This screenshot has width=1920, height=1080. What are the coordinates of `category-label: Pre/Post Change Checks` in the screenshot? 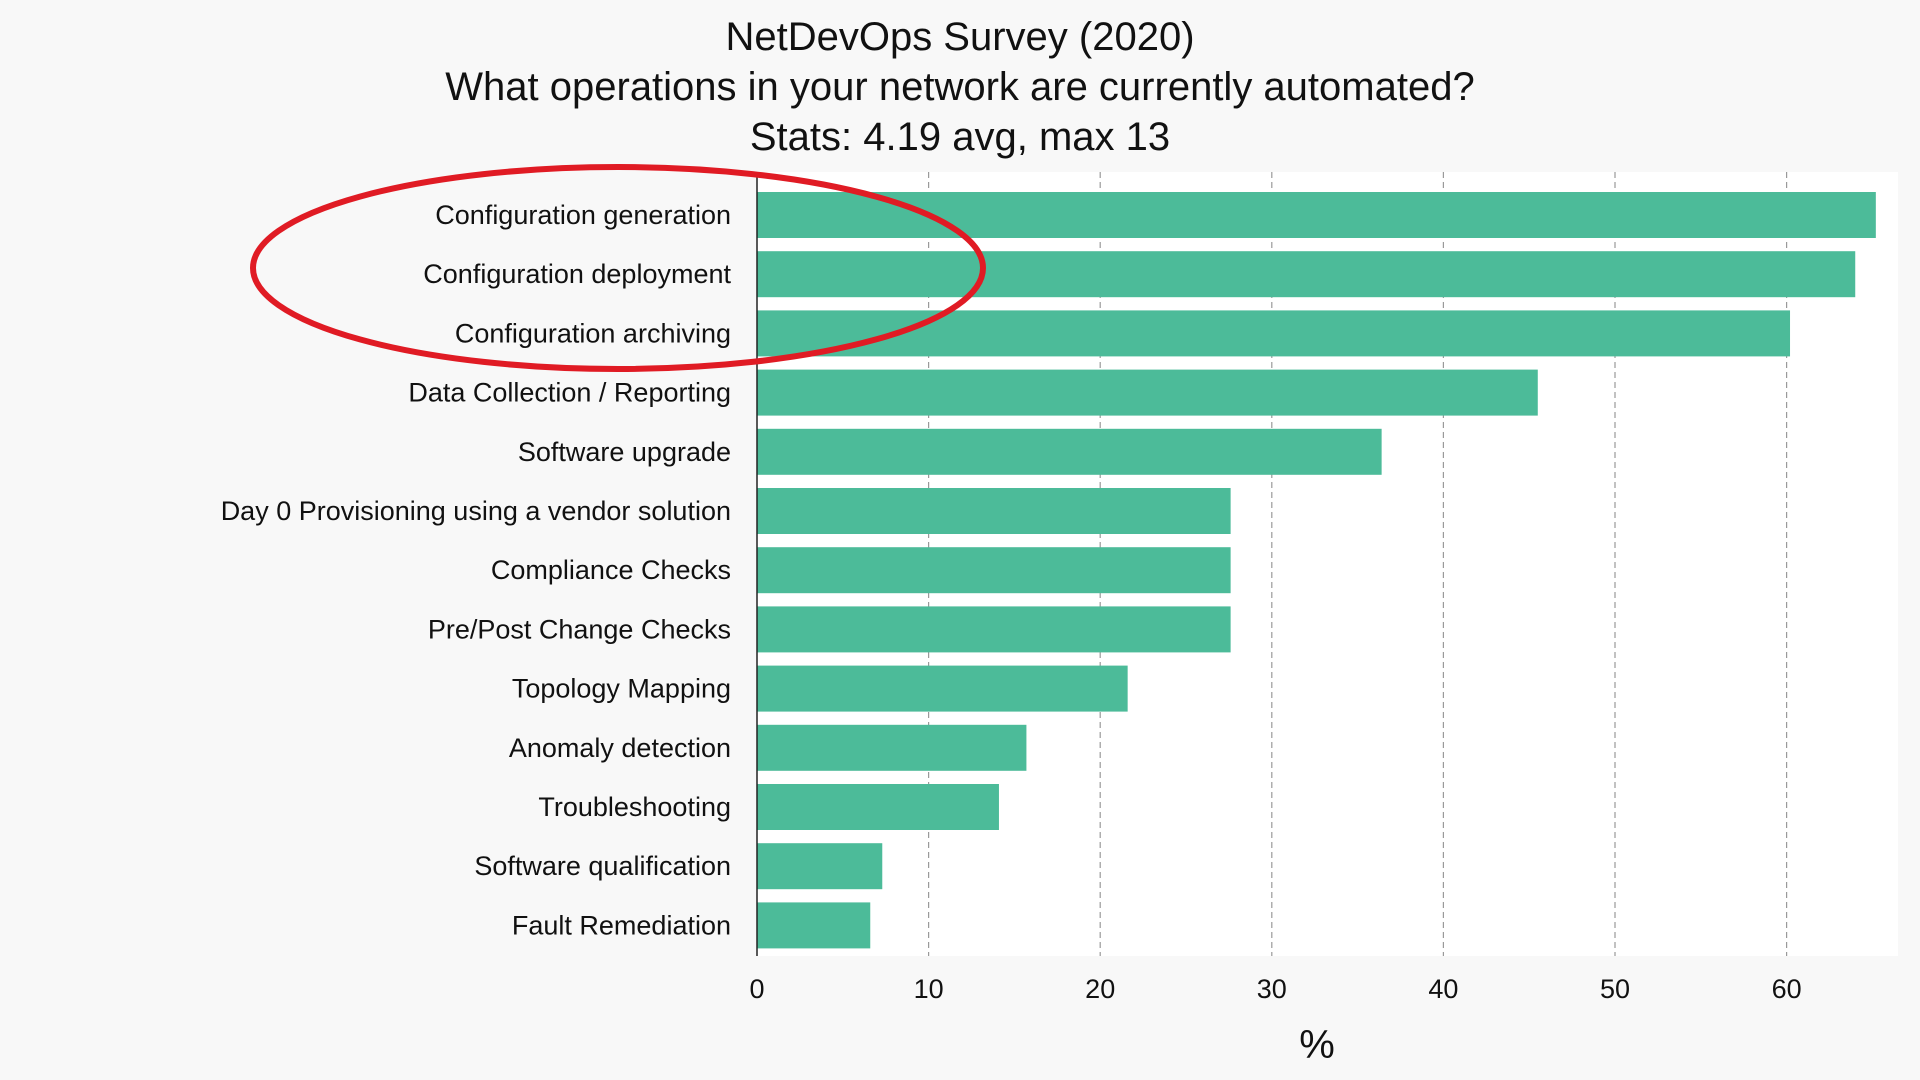 It's located at (579, 629).